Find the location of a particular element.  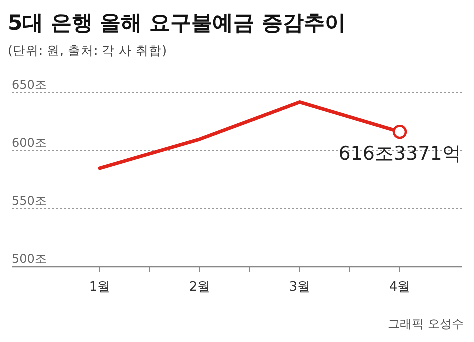

y-tick-label: 650조 is located at coordinates (29, 85).